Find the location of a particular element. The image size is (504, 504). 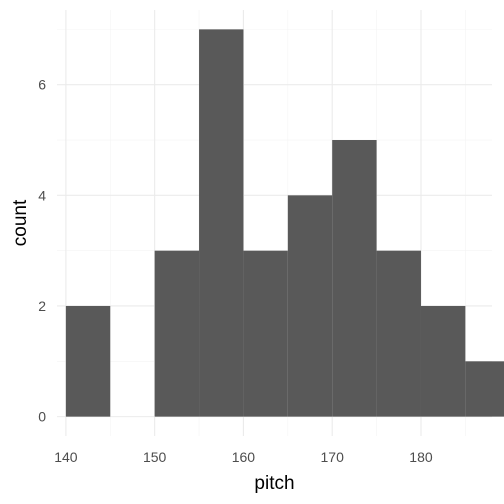

y-tick-label: 6 is located at coordinates (42, 85).